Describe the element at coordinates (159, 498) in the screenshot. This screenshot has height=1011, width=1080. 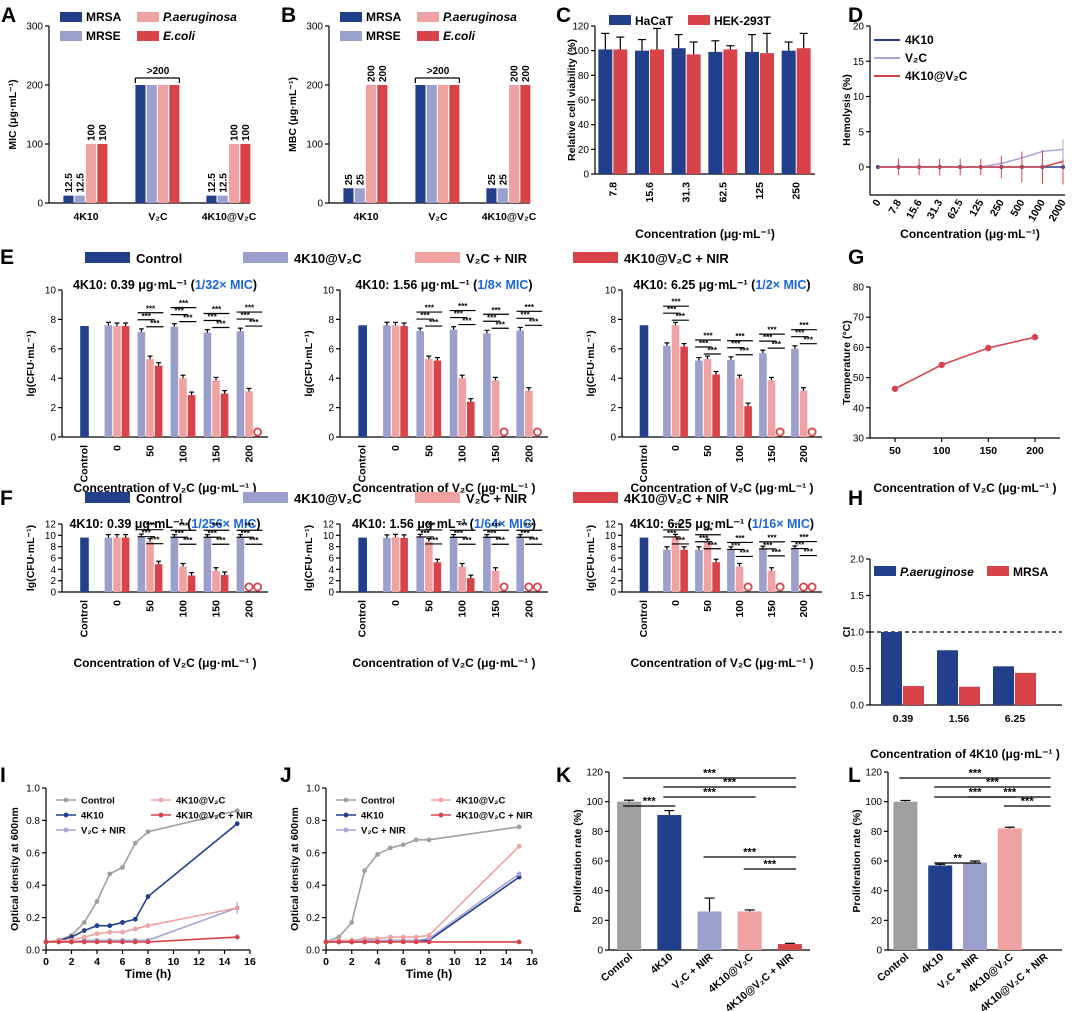
I see `legend-label: Control` at that location.